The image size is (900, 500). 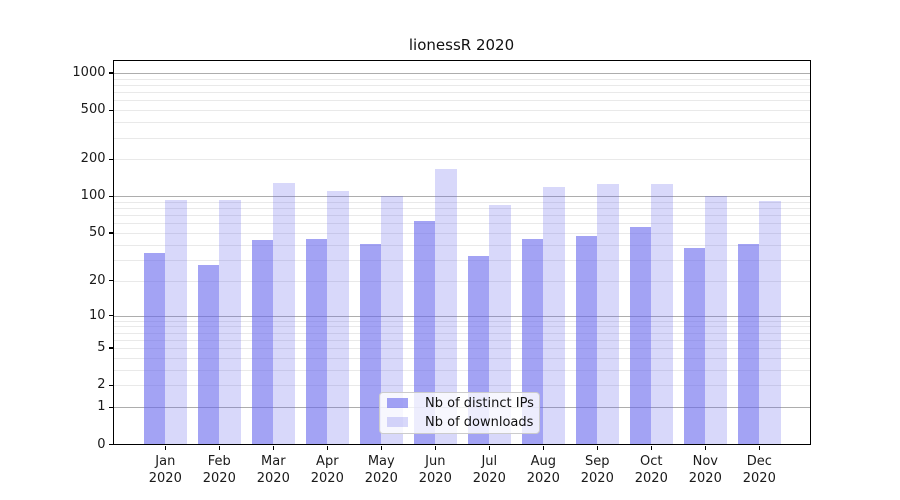 I want to click on y-tick-label: 500, so click(x=93, y=110).